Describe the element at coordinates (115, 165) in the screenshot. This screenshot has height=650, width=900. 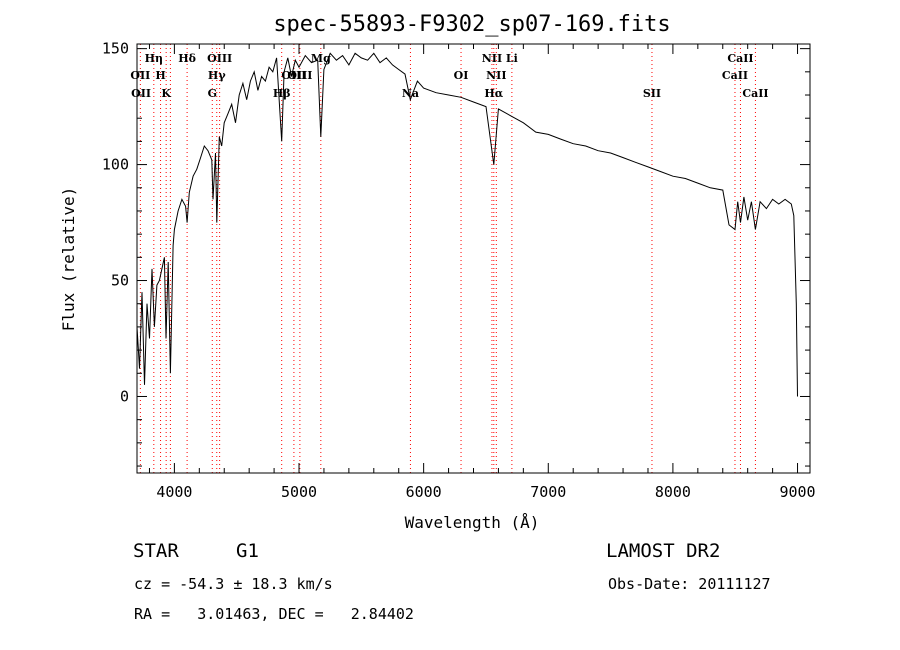
I see `y-tick-label: 100` at that location.